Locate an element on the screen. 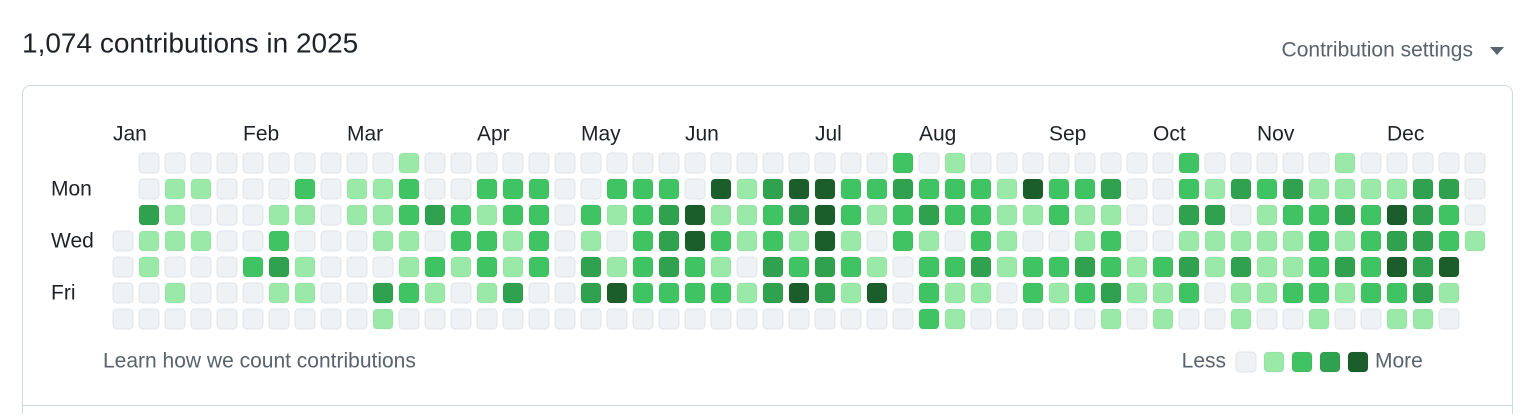 This screenshot has height=419, width=1528. dropdown-caret is located at coordinates (1497, 51).